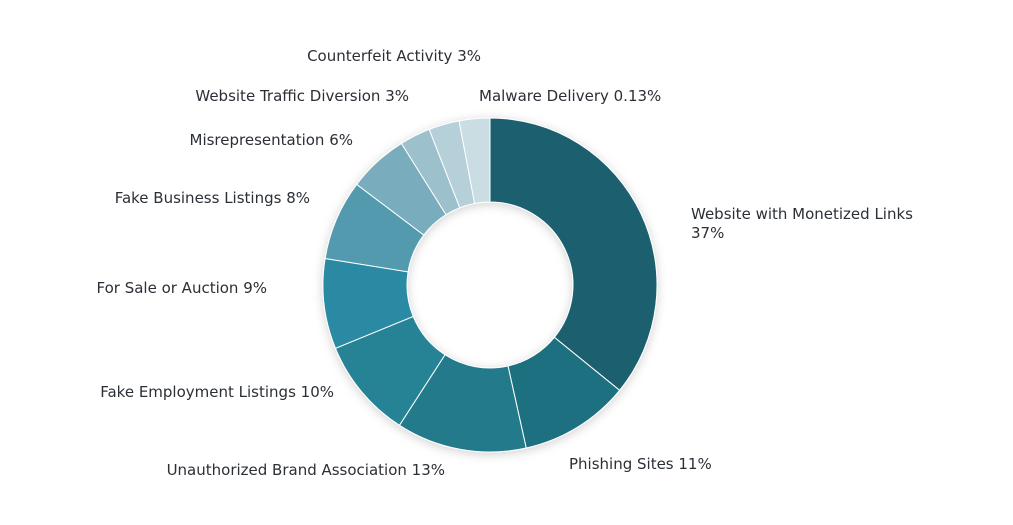 Image resolution: width=1013 pixels, height=525 pixels. What do you see at coordinates (474, 161) in the screenshot?
I see `slice-malware-delivery` at bounding box center [474, 161].